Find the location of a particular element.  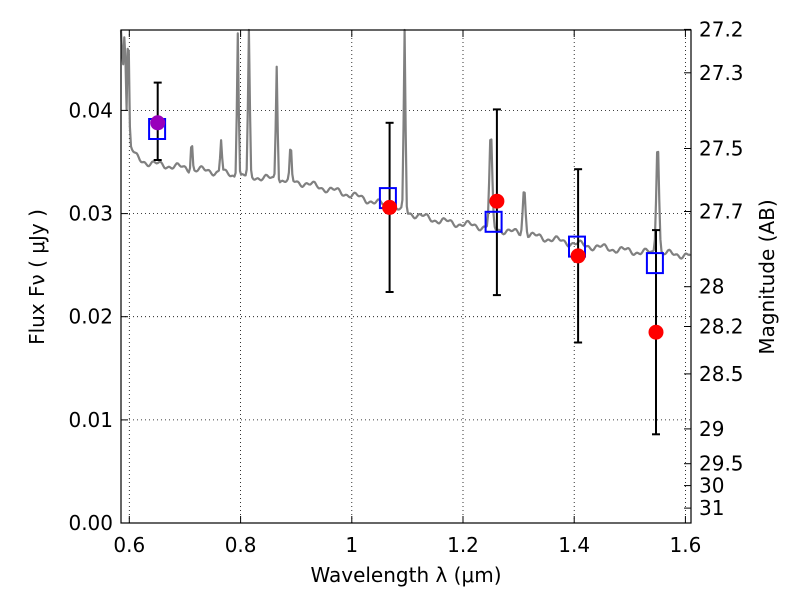

x-tick-label: 1.2 is located at coordinates (463, 545).